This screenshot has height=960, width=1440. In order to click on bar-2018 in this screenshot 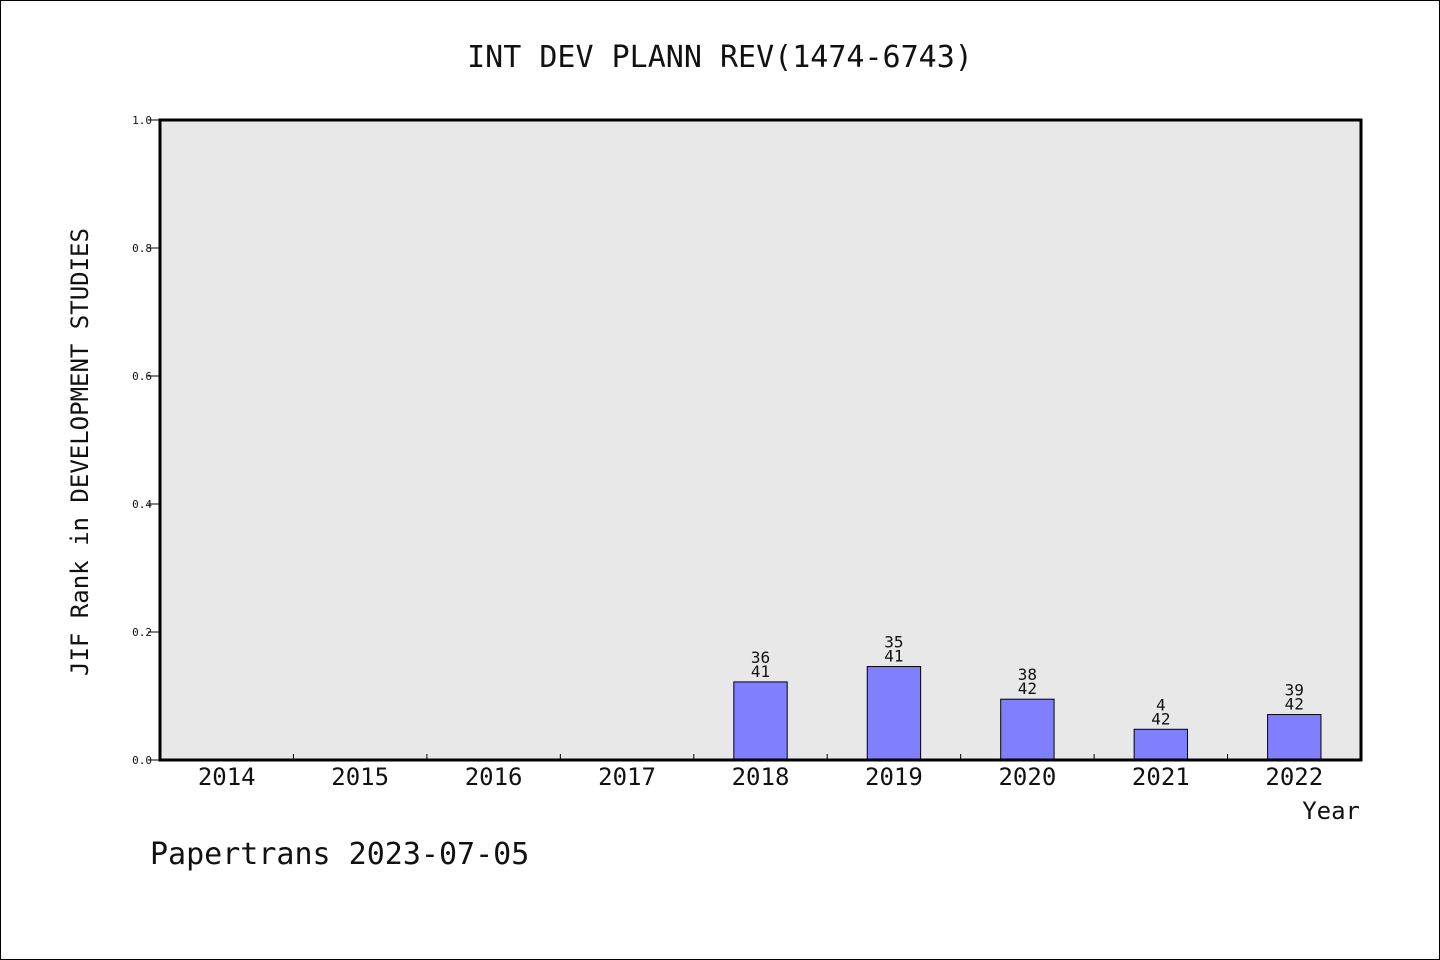, I will do `click(760, 721)`.